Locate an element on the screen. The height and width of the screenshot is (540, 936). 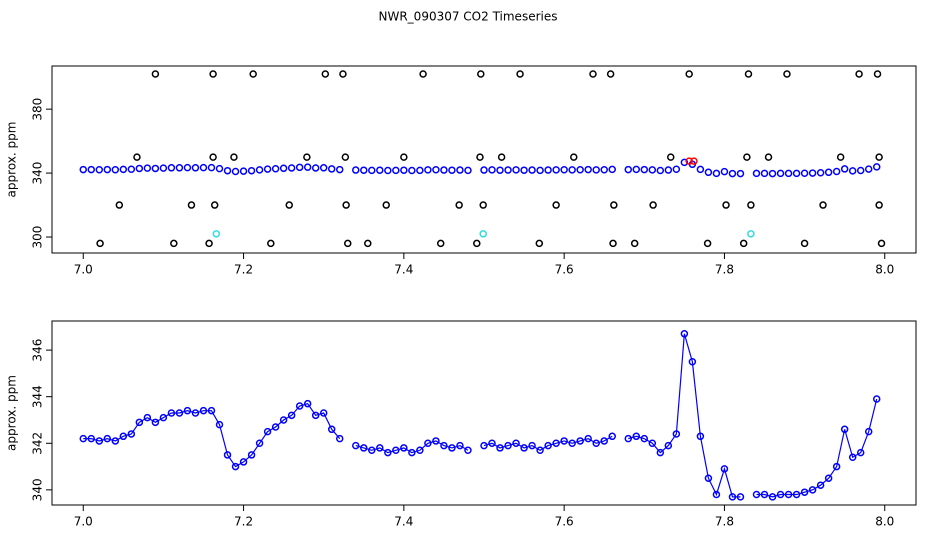
x-tick-label: 7.6 is located at coordinates (564, 270).